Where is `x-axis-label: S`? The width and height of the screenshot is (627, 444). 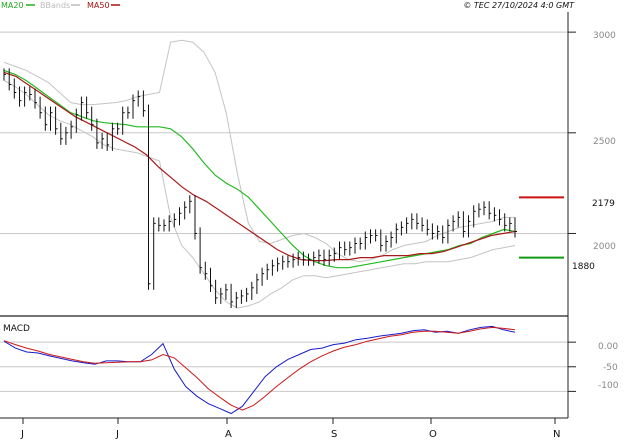
x-axis-label: S is located at coordinates (334, 434).